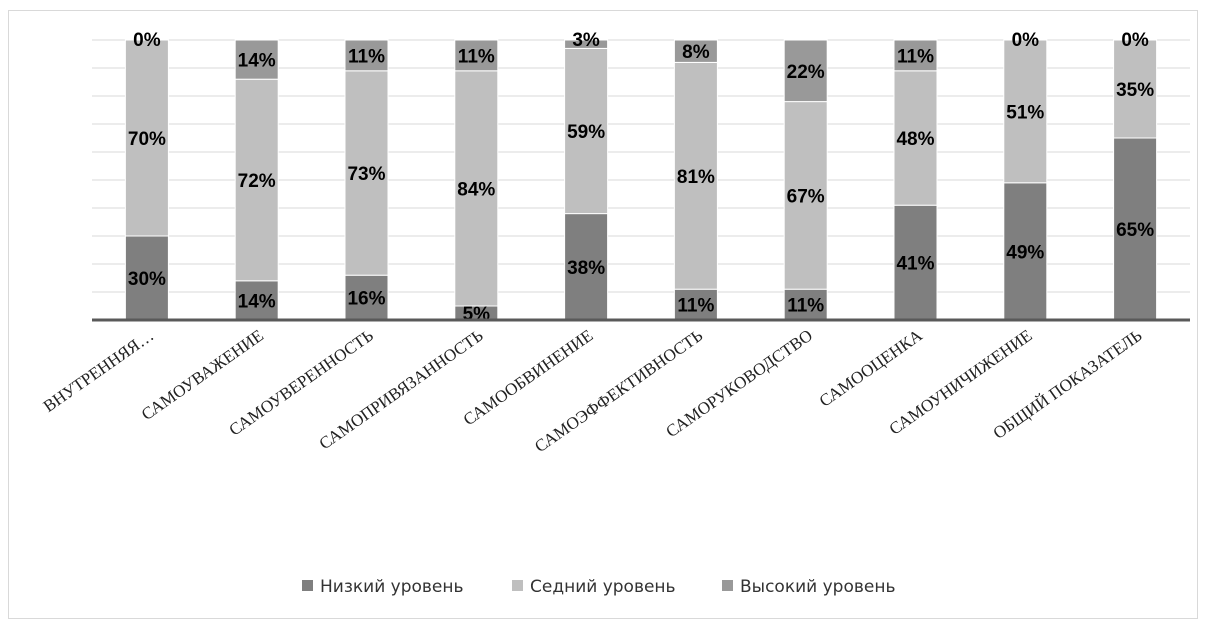  I want to click on data-label: 41%, so click(915, 264).